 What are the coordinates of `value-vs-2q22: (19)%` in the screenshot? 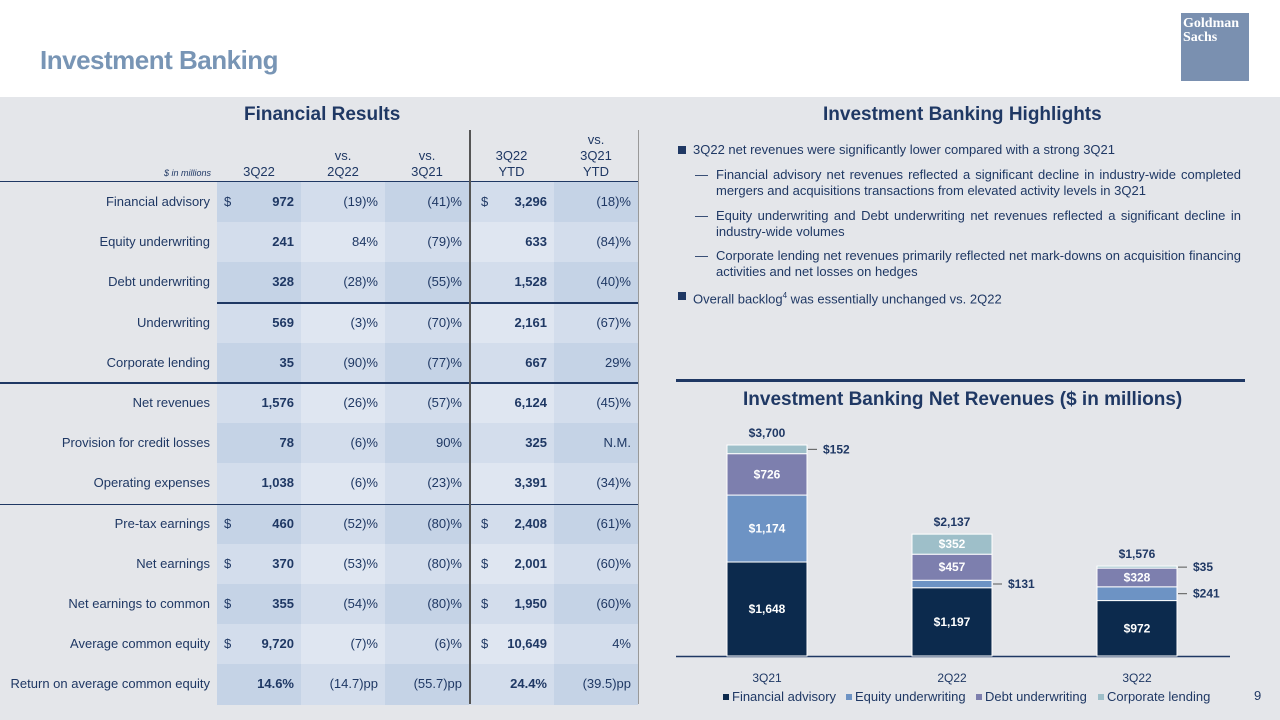 It's located at (360, 201).